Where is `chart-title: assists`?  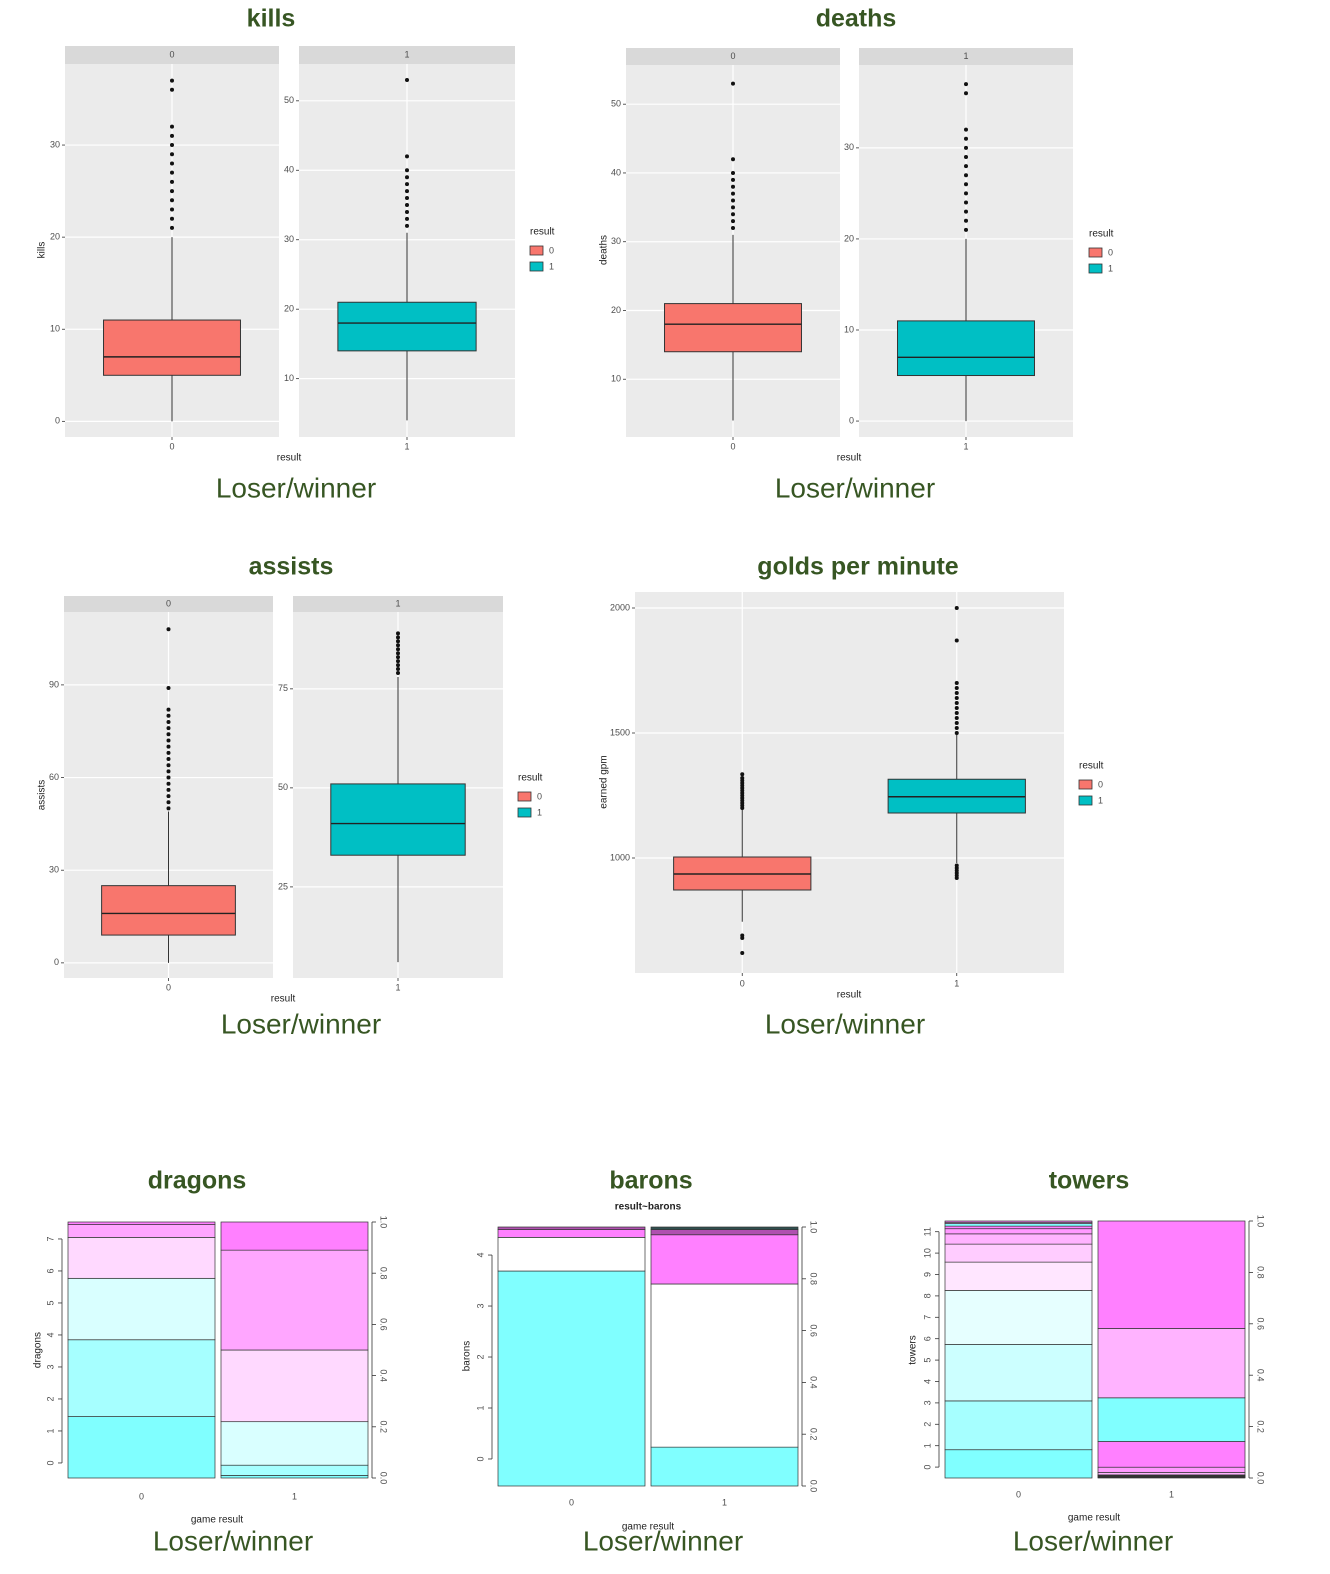 chart-title: assists is located at coordinates (291, 567).